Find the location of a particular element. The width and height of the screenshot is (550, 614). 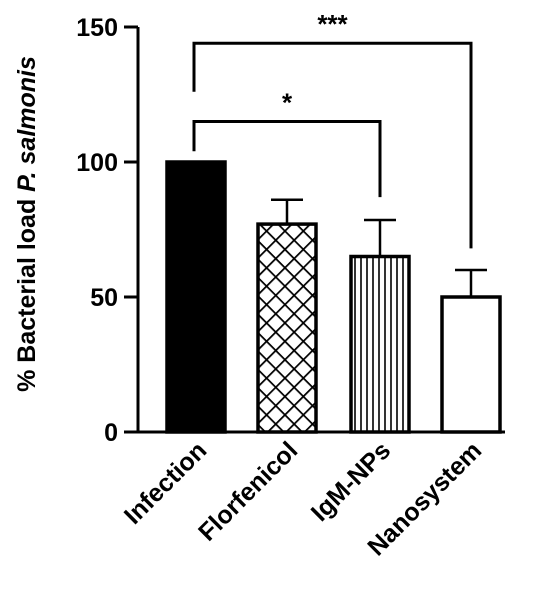

significance-label: * is located at coordinates (287, 103).